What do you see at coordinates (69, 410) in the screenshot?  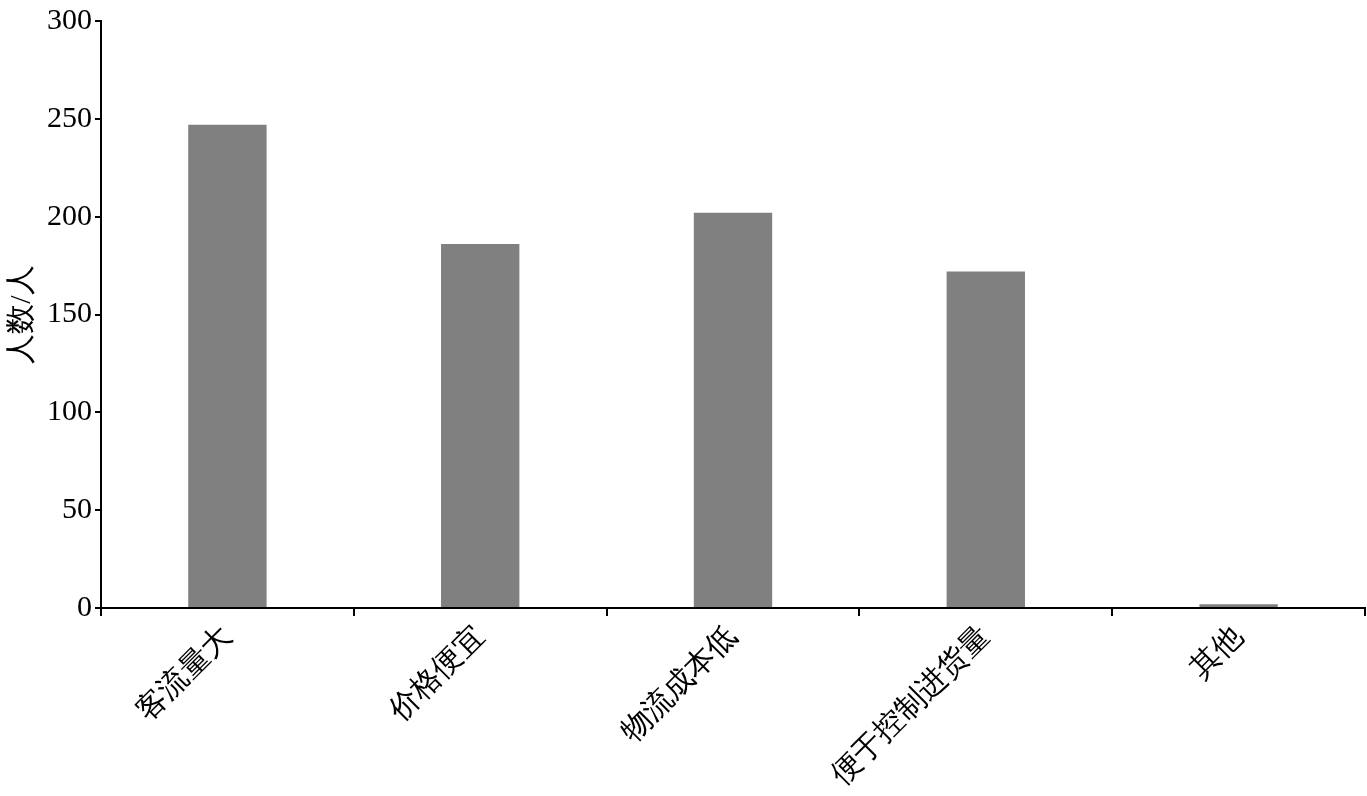 I see `y-tick-label: 100` at bounding box center [69, 410].